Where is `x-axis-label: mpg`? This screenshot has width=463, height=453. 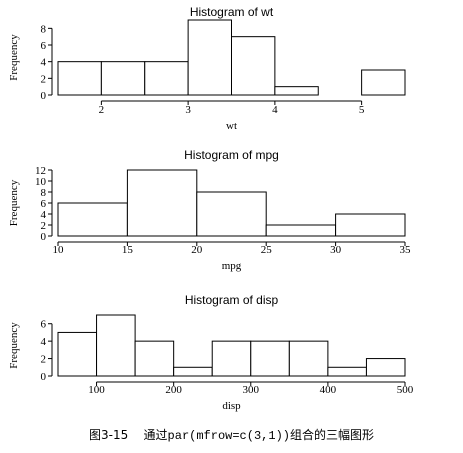
x-axis-label: mpg is located at coordinates (232, 266).